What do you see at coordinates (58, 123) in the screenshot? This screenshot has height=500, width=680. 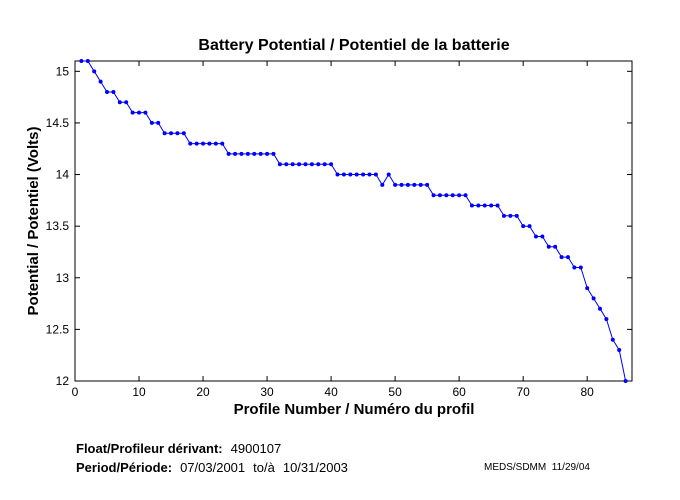 I see `y-tick-label: 14.5` at bounding box center [58, 123].